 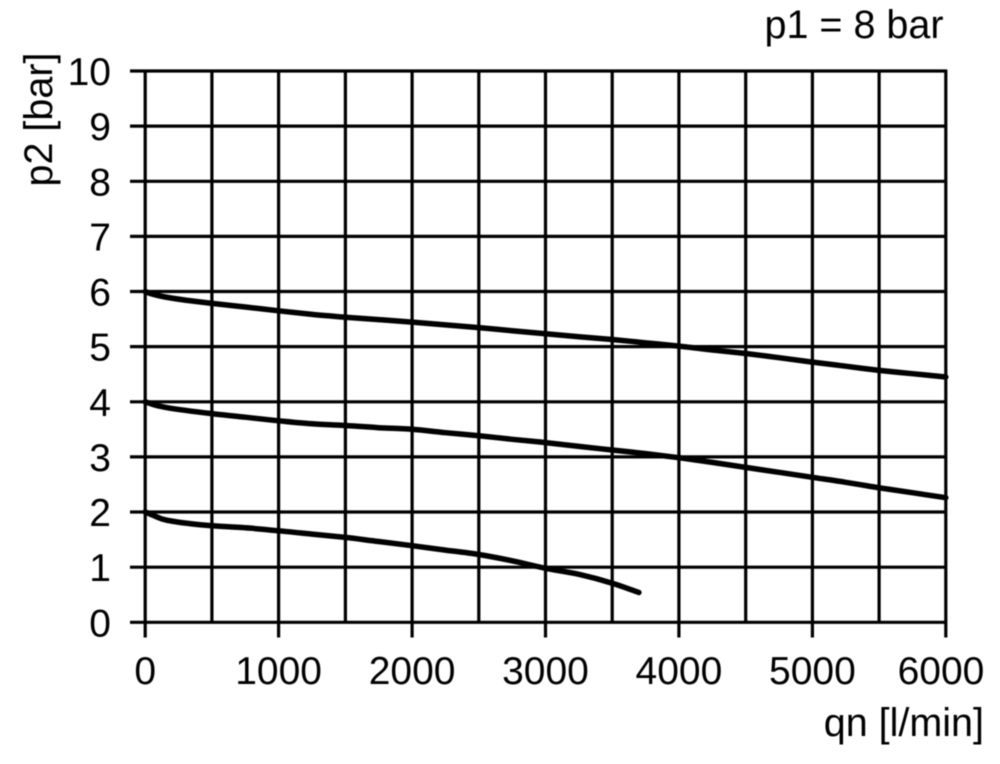 What do you see at coordinates (100, 293) in the screenshot?
I see `svg-text: 6` at bounding box center [100, 293].